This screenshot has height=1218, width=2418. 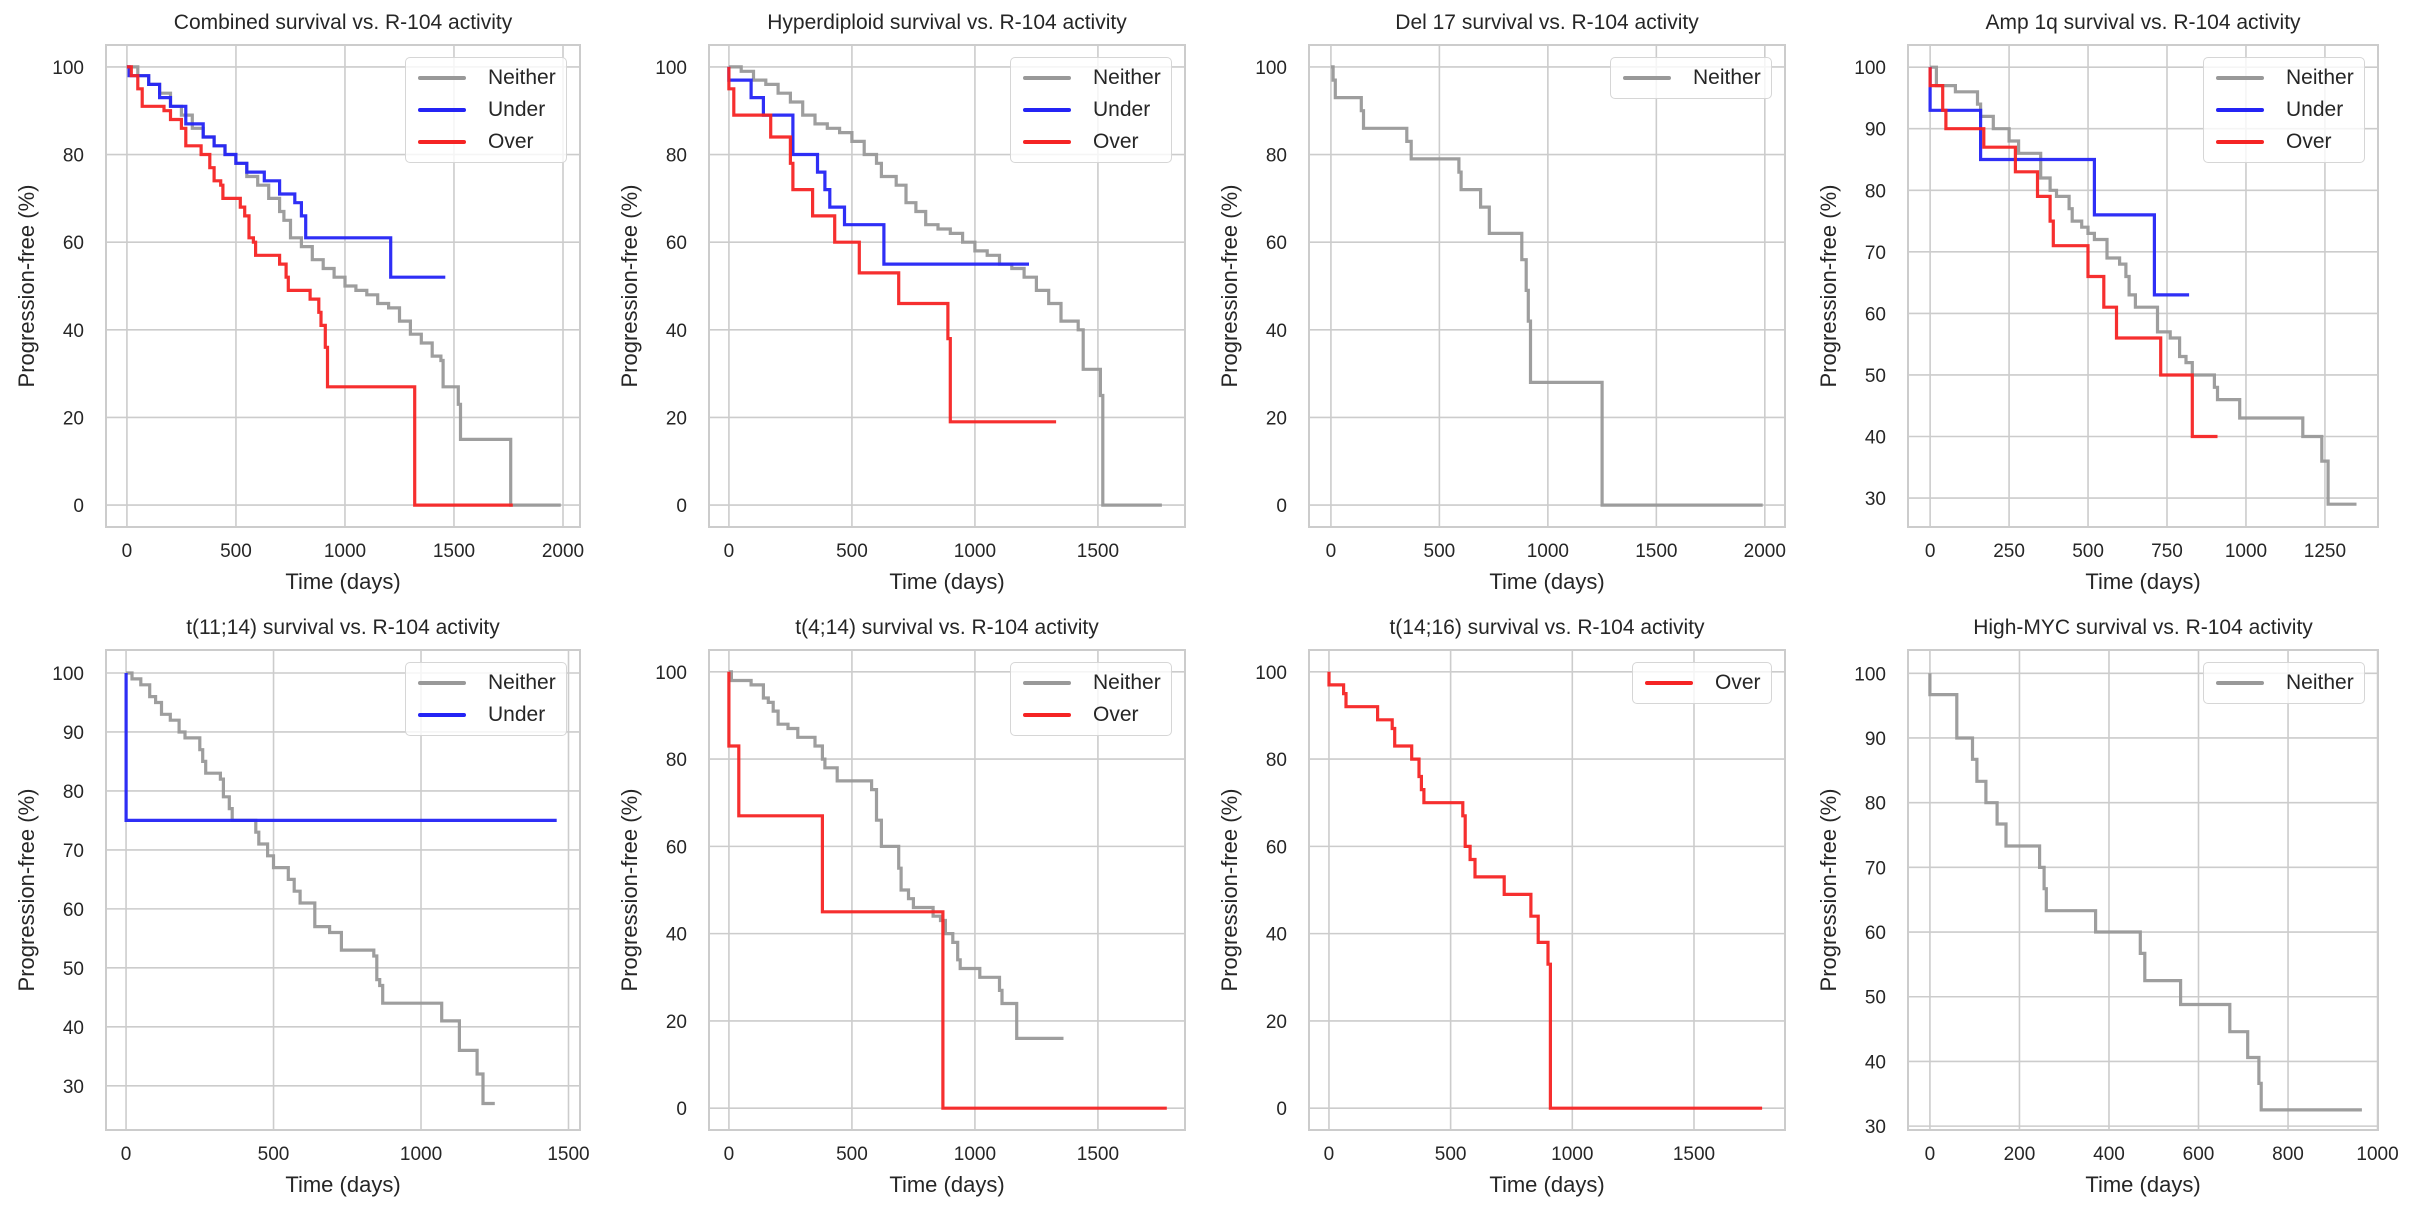 What do you see at coordinates (343, 627) in the screenshot?
I see `chart-title: t(11;14) survival vs. R-104 activity` at bounding box center [343, 627].